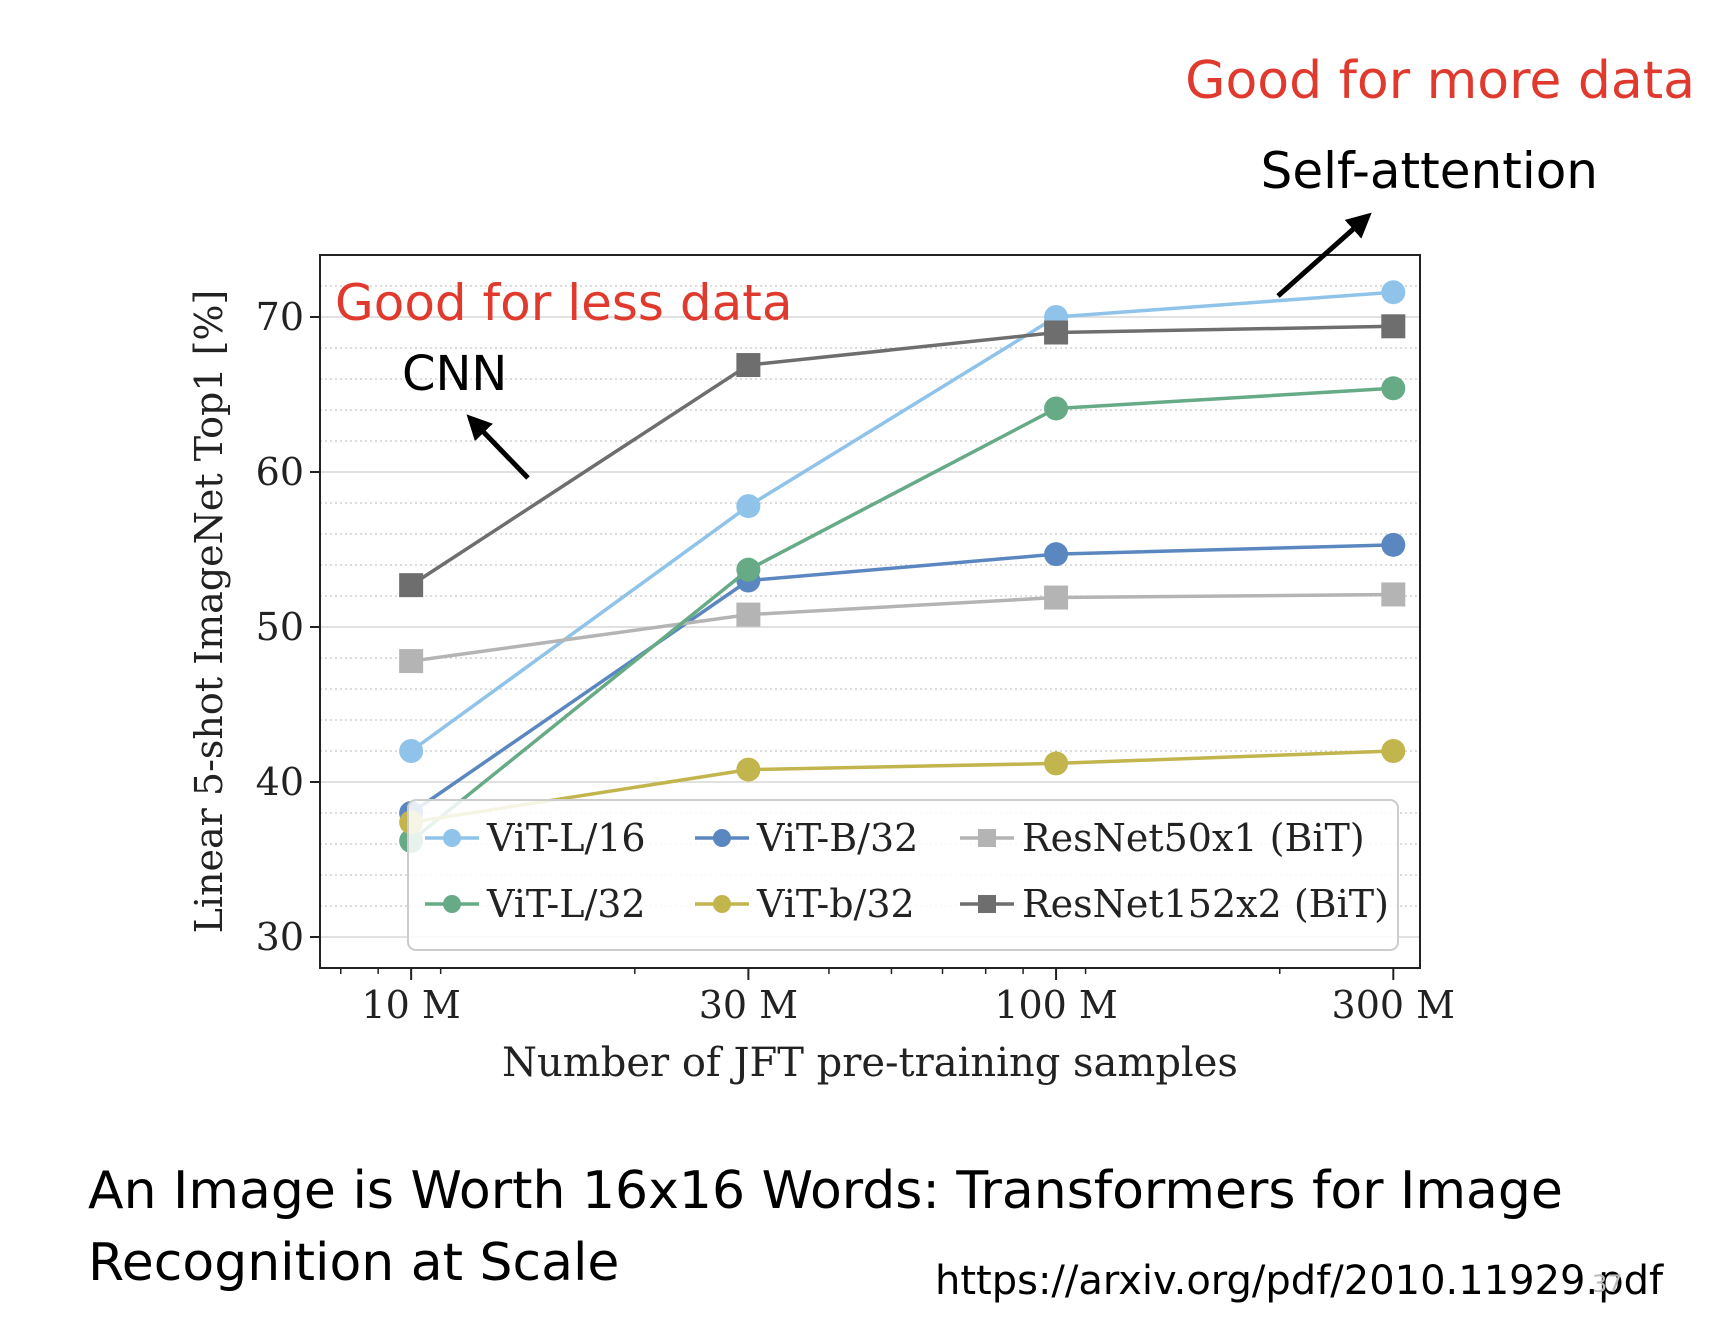 This screenshot has height=1318, width=1728. I want to click on annotation-cnn: CNN, so click(454, 374).